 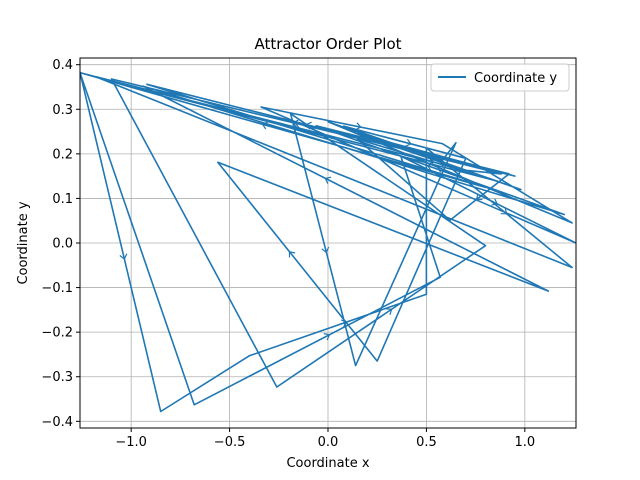 I want to click on x-axis-title: Coordinate x, so click(x=327, y=463).